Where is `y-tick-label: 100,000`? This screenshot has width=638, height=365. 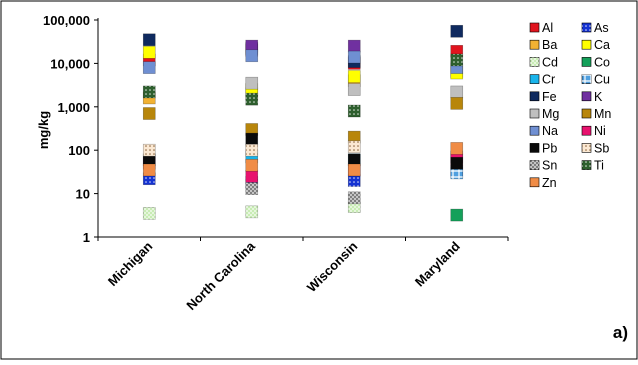 y-tick-label: 100,000 is located at coordinates (66, 20).